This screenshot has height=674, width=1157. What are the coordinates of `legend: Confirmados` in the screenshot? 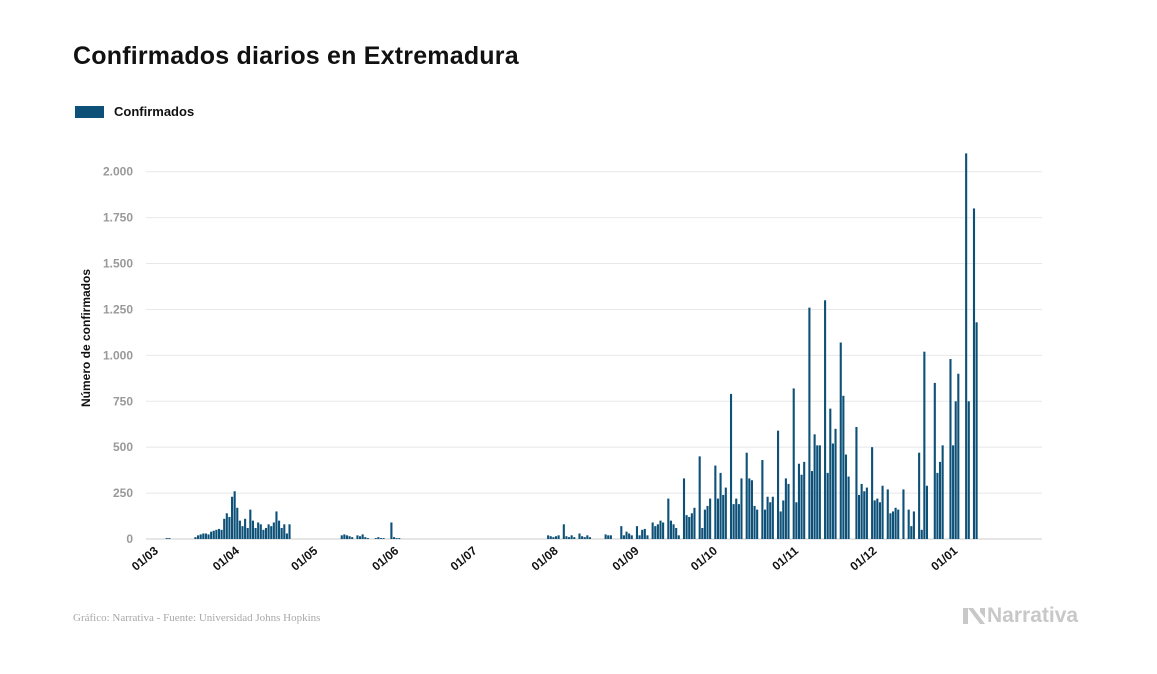 It's located at (134, 111).